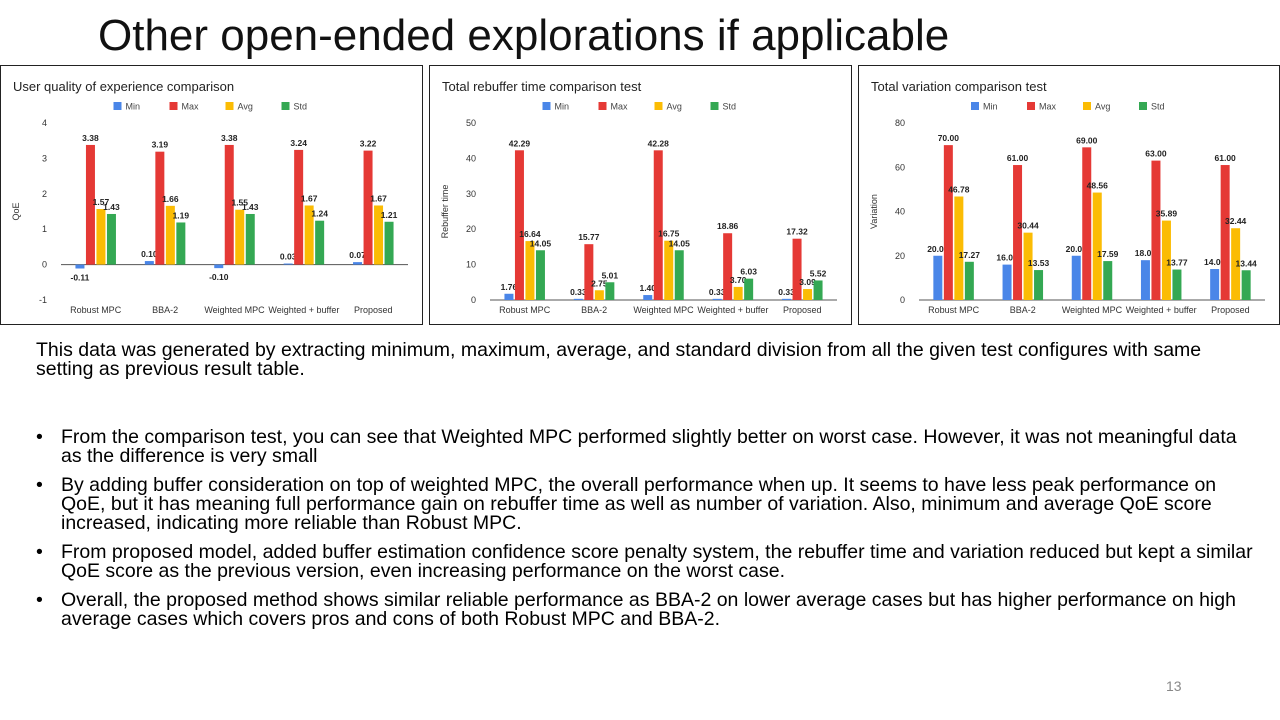 The width and height of the screenshot is (1280, 720). What do you see at coordinates (530, 234) in the screenshot?
I see `data-label: 16.64` at bounding box center [530, 234].